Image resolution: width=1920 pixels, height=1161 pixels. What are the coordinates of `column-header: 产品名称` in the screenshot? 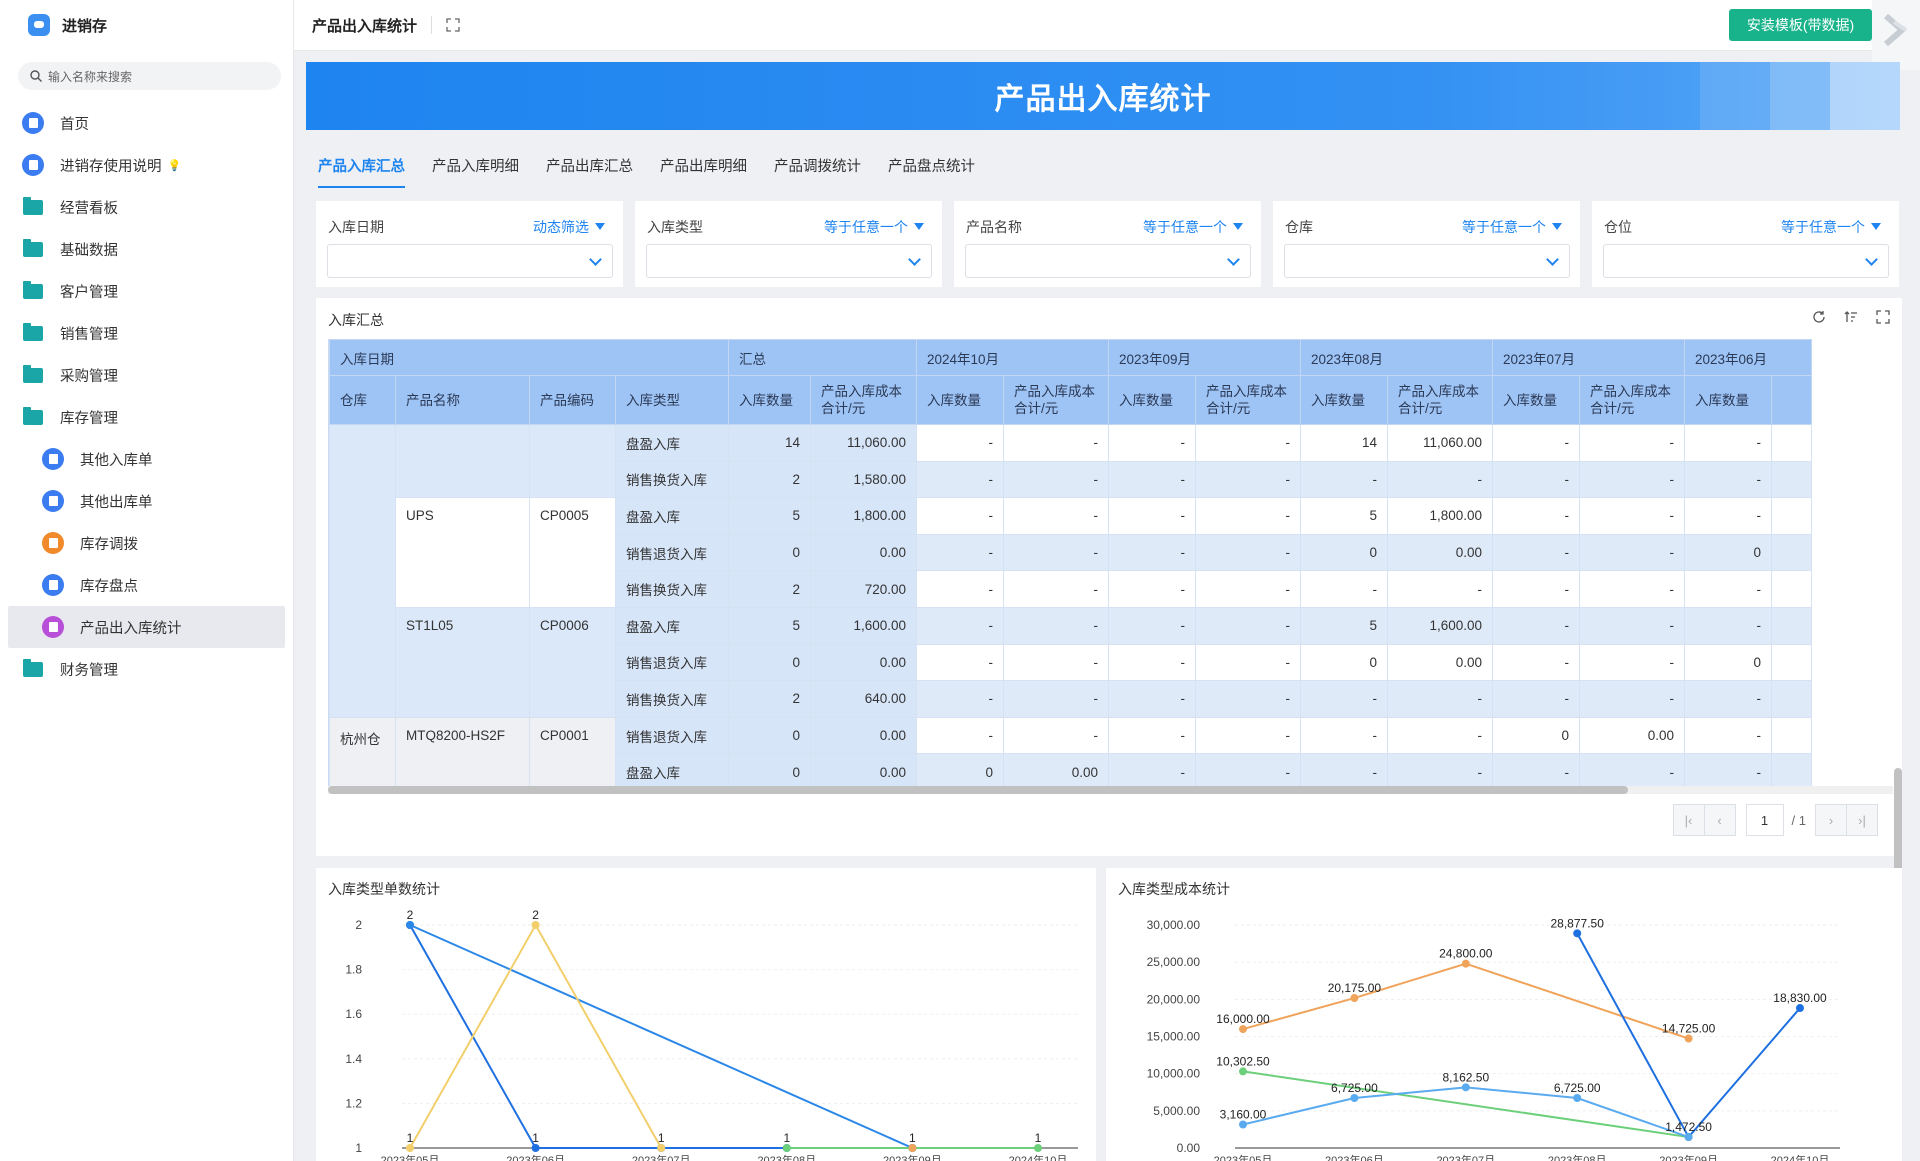 It's located at (462, 400).